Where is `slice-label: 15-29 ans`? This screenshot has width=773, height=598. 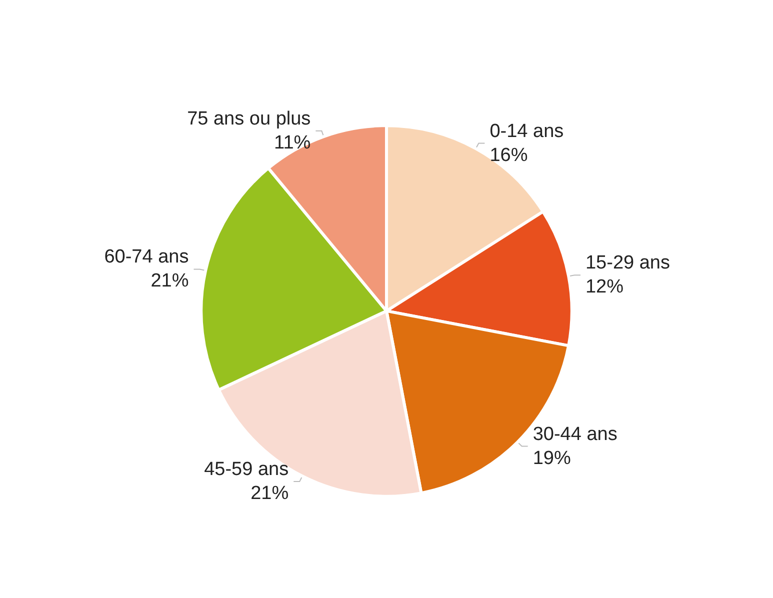
slice-label: 15-29 ans is located at coordinates (627, 263).